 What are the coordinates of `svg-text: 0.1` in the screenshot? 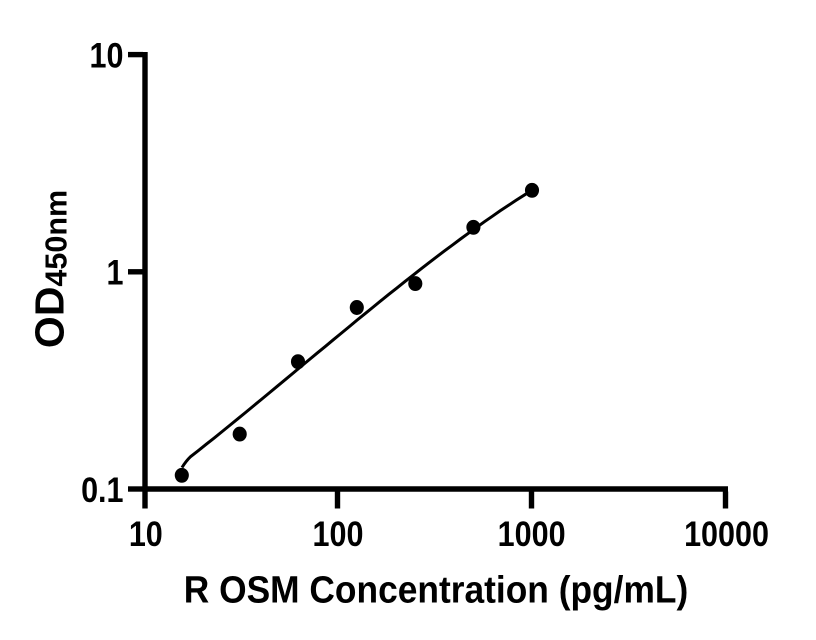 It's located at (102, 491).